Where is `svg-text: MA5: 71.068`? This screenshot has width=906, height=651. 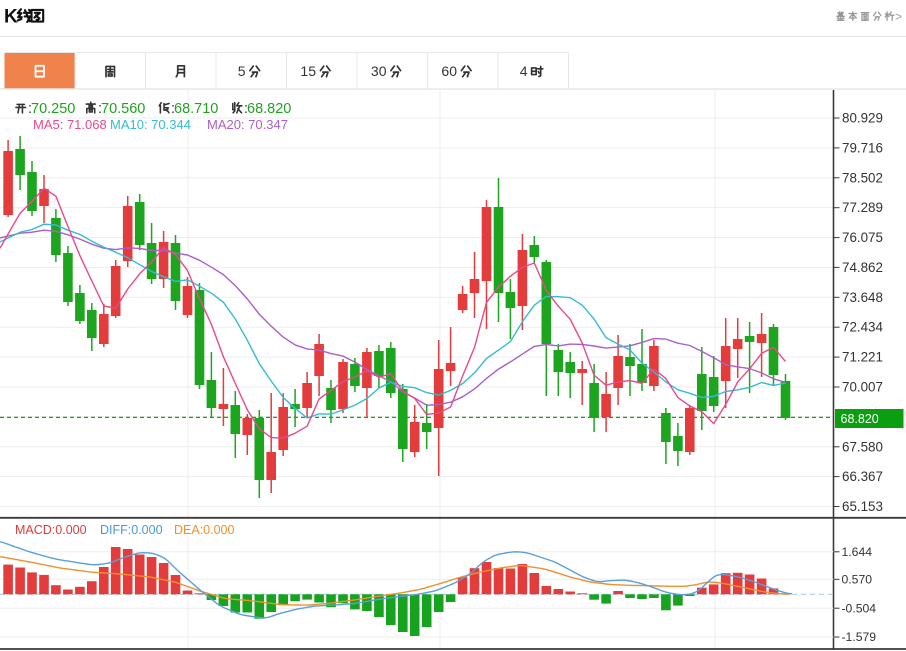 svg-text: MA5: 71.068 is located at coordinates (70, 124).